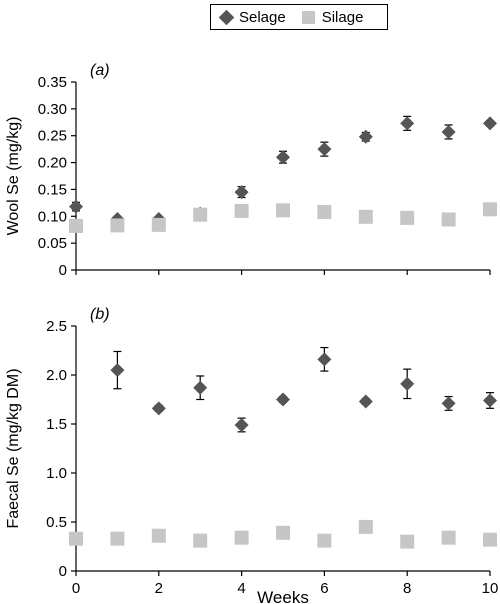  What do you see at coordinates (342, 17) in the screenshot?
I see `legend-label-silage: Silage` at bounding box center [342, 17].